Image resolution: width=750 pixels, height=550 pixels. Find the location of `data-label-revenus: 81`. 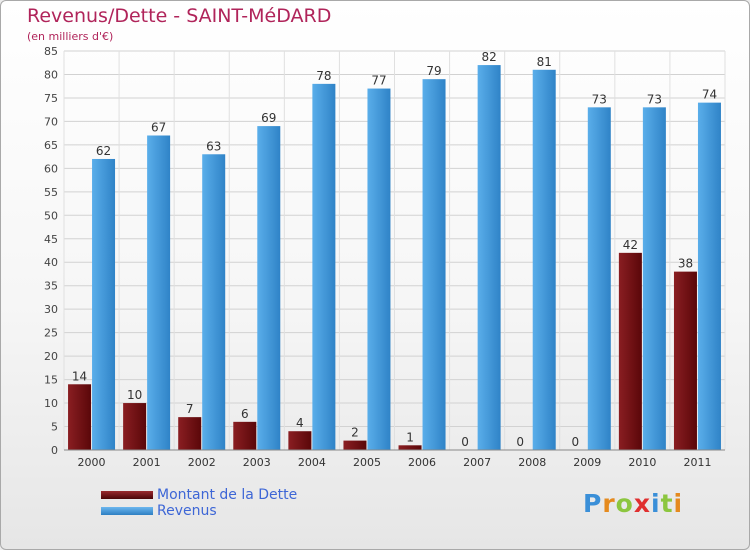

data-label-revenus: 81 is located at coordinates (544, 62).